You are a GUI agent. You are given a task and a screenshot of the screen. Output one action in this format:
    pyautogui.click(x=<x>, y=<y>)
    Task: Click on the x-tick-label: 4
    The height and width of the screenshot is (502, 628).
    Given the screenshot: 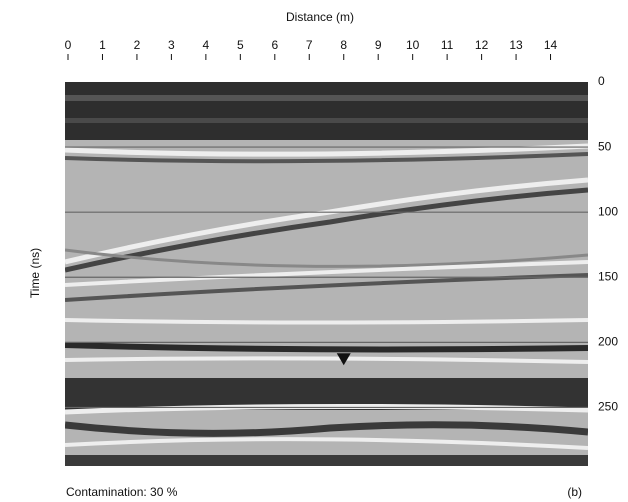 What is the action you would take?
    pyautogui.click(x=206, y=45)
    